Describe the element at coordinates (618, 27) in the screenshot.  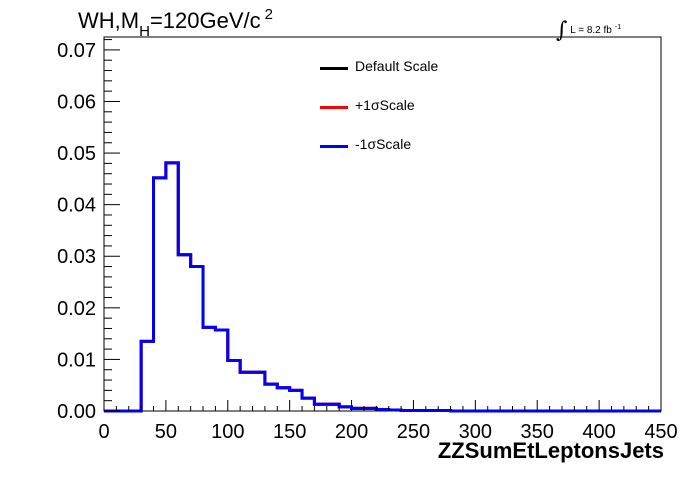
I see `luminosity-superscript: -1` at that location.